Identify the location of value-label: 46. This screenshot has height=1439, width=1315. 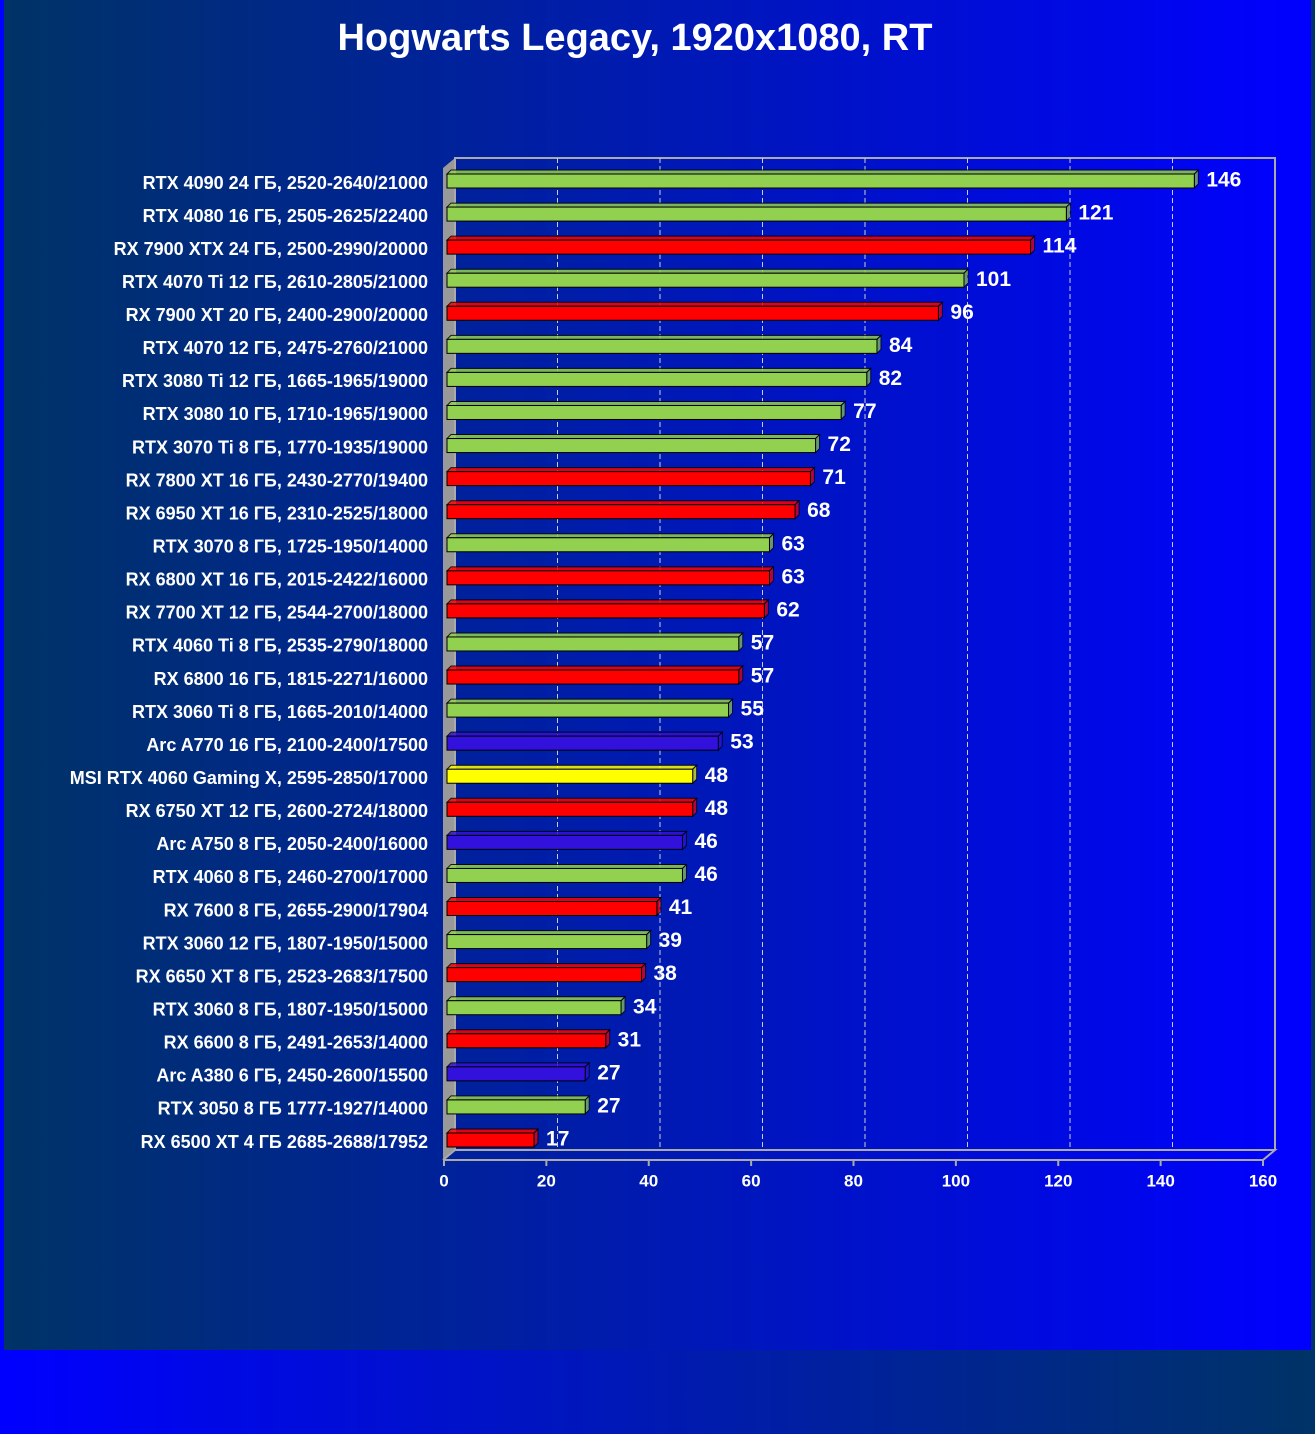
(705, 841).